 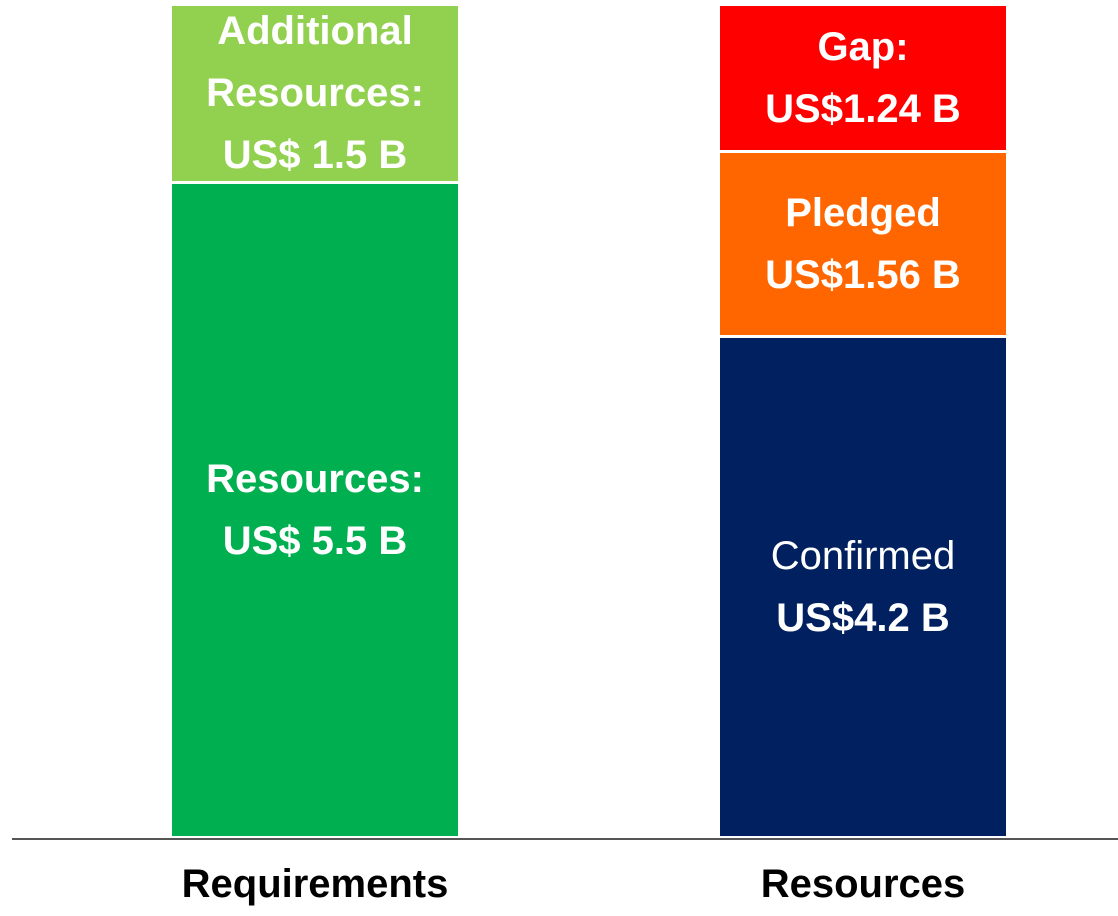 I want to click on segment-name: Pledged, so click(x=863, y=213).